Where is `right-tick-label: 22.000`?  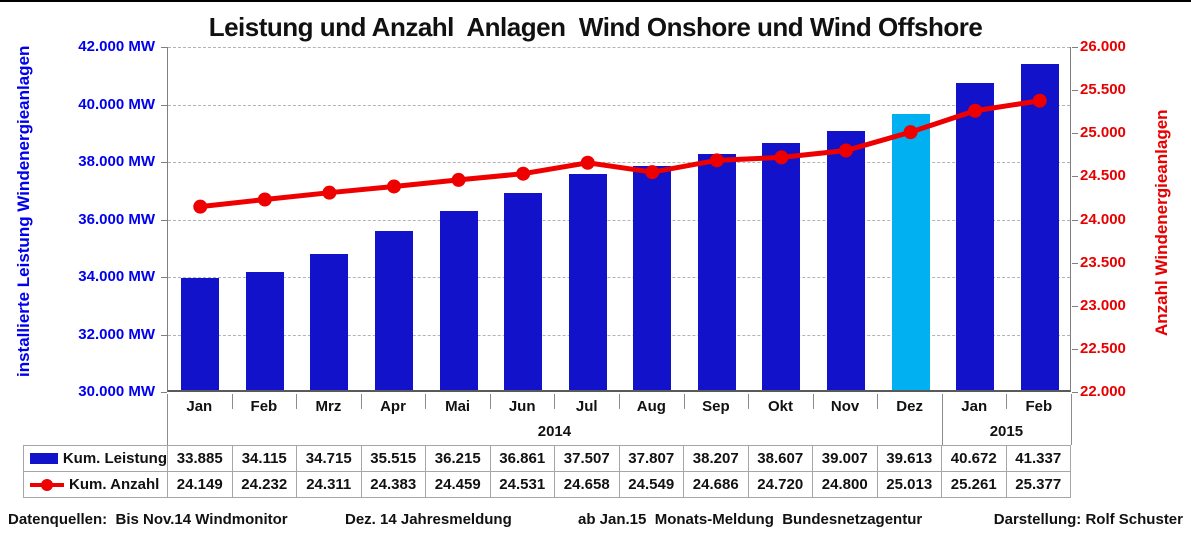 right-tick-label: 22.000 is located at coordinates (1103, 391).